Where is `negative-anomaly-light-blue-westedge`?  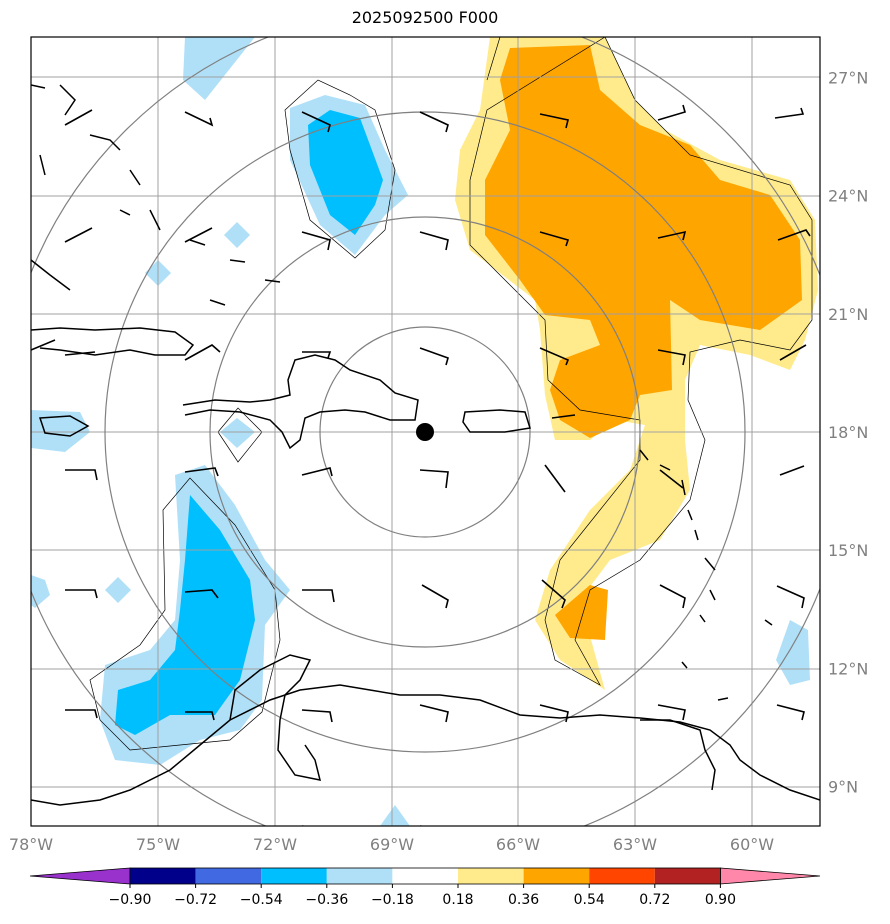
negative-anomaly-light-blue-westedge is located at coordinates (40, 591).